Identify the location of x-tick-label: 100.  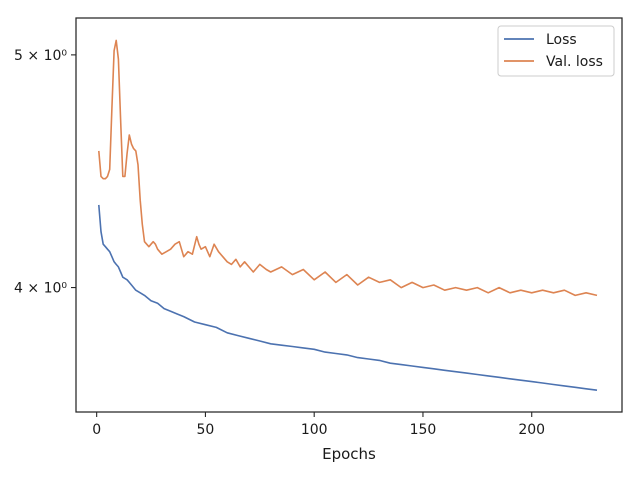
(314, 430).